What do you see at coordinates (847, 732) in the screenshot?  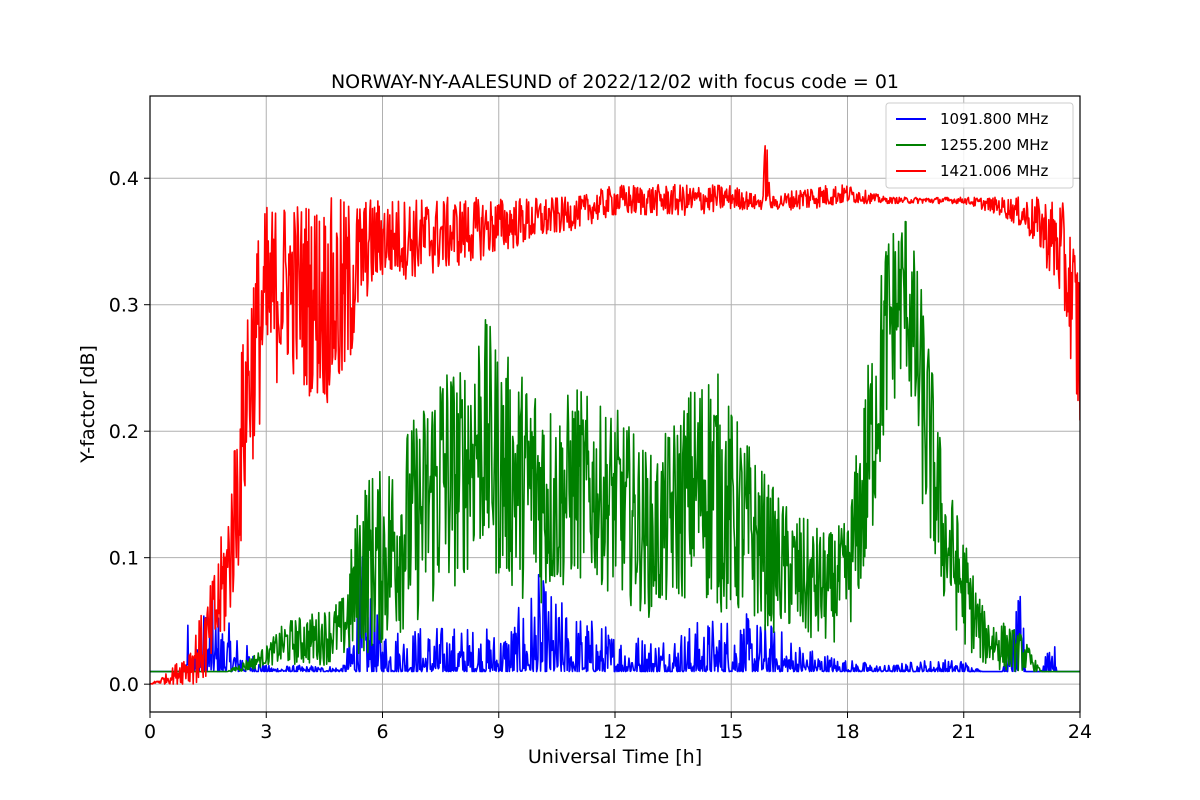 I see `x-tick-label: 18` at bounding box center [847, 732].